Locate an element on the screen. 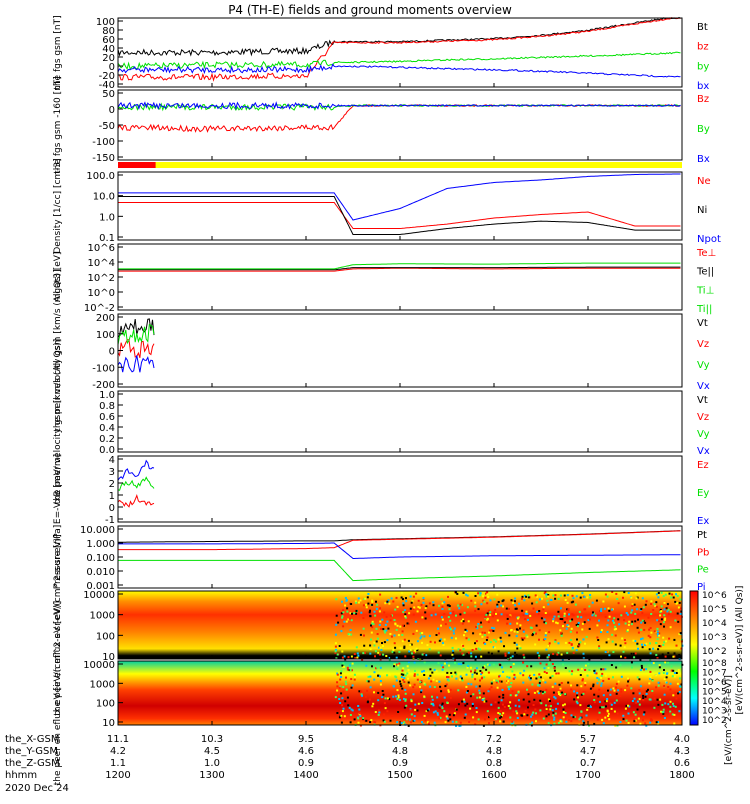 The width and height of the screenshot is (750, 804). y-tick-label: 10^6 is located at coordinates (101, 248).